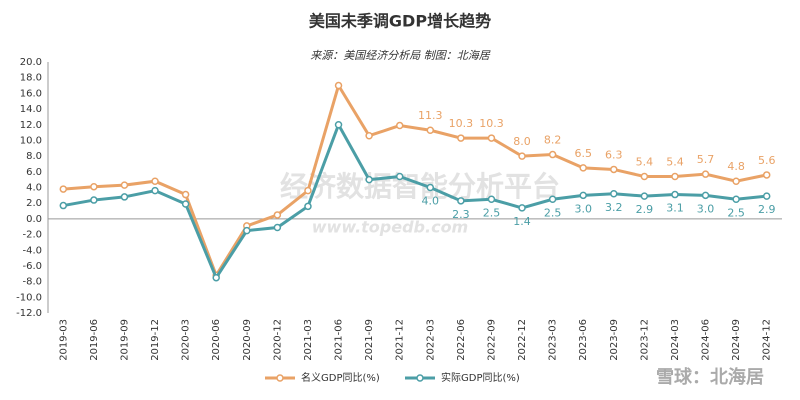 The height and width of the screenshot is (400, 800). Describe the element at coordinates (706, 208) in the screenshot. I see `data-label: 3.0` at that location.